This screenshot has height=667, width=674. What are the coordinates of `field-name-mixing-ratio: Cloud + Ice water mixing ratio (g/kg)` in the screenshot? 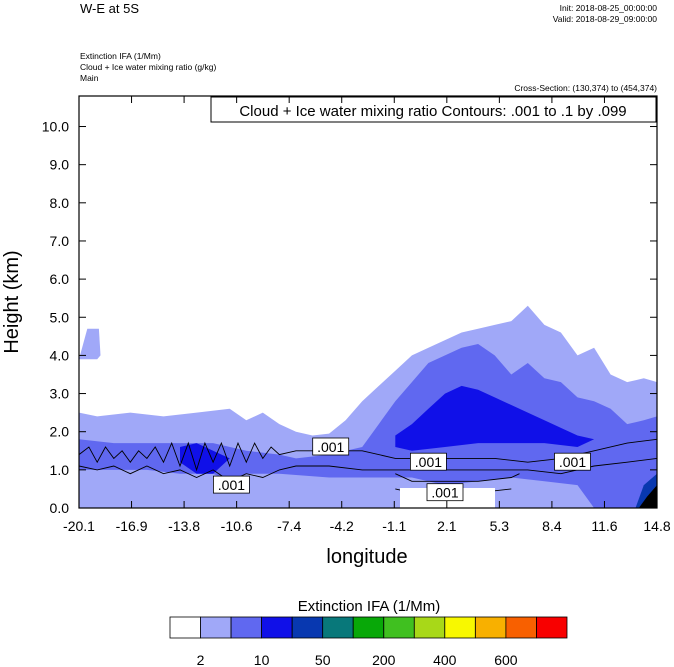 It's located at (148, 67).